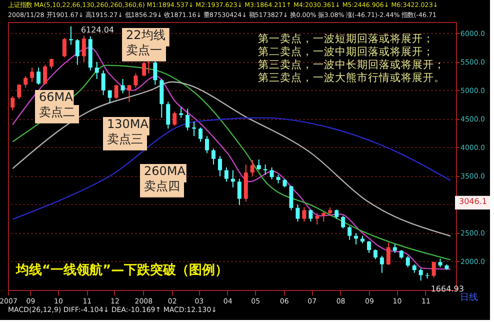 This screenshot has height=322, width=494. I want to click on annotation: 66MA, so click(56, 97).